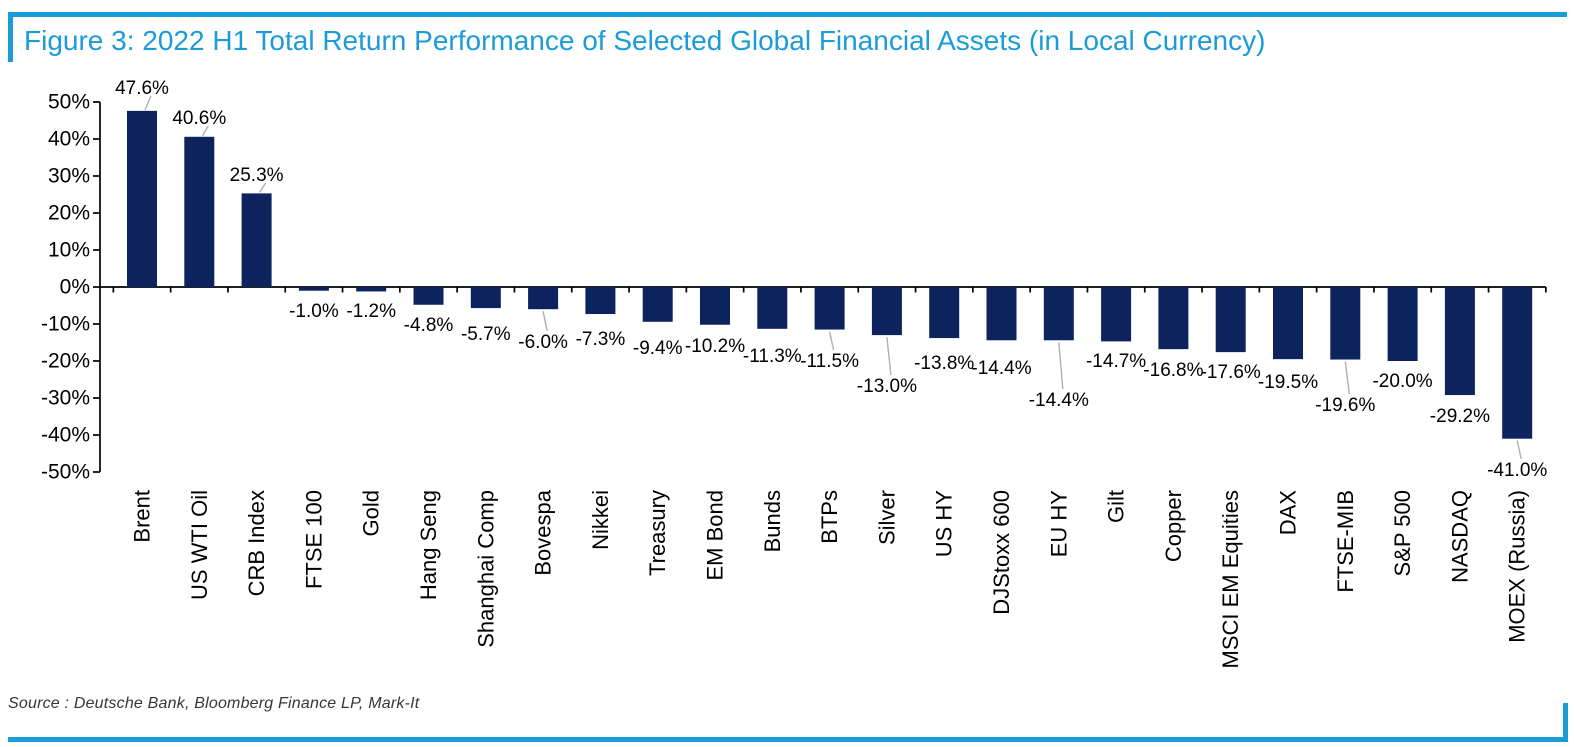  I want to click on category-label: Nikkei, so click(600, 520).